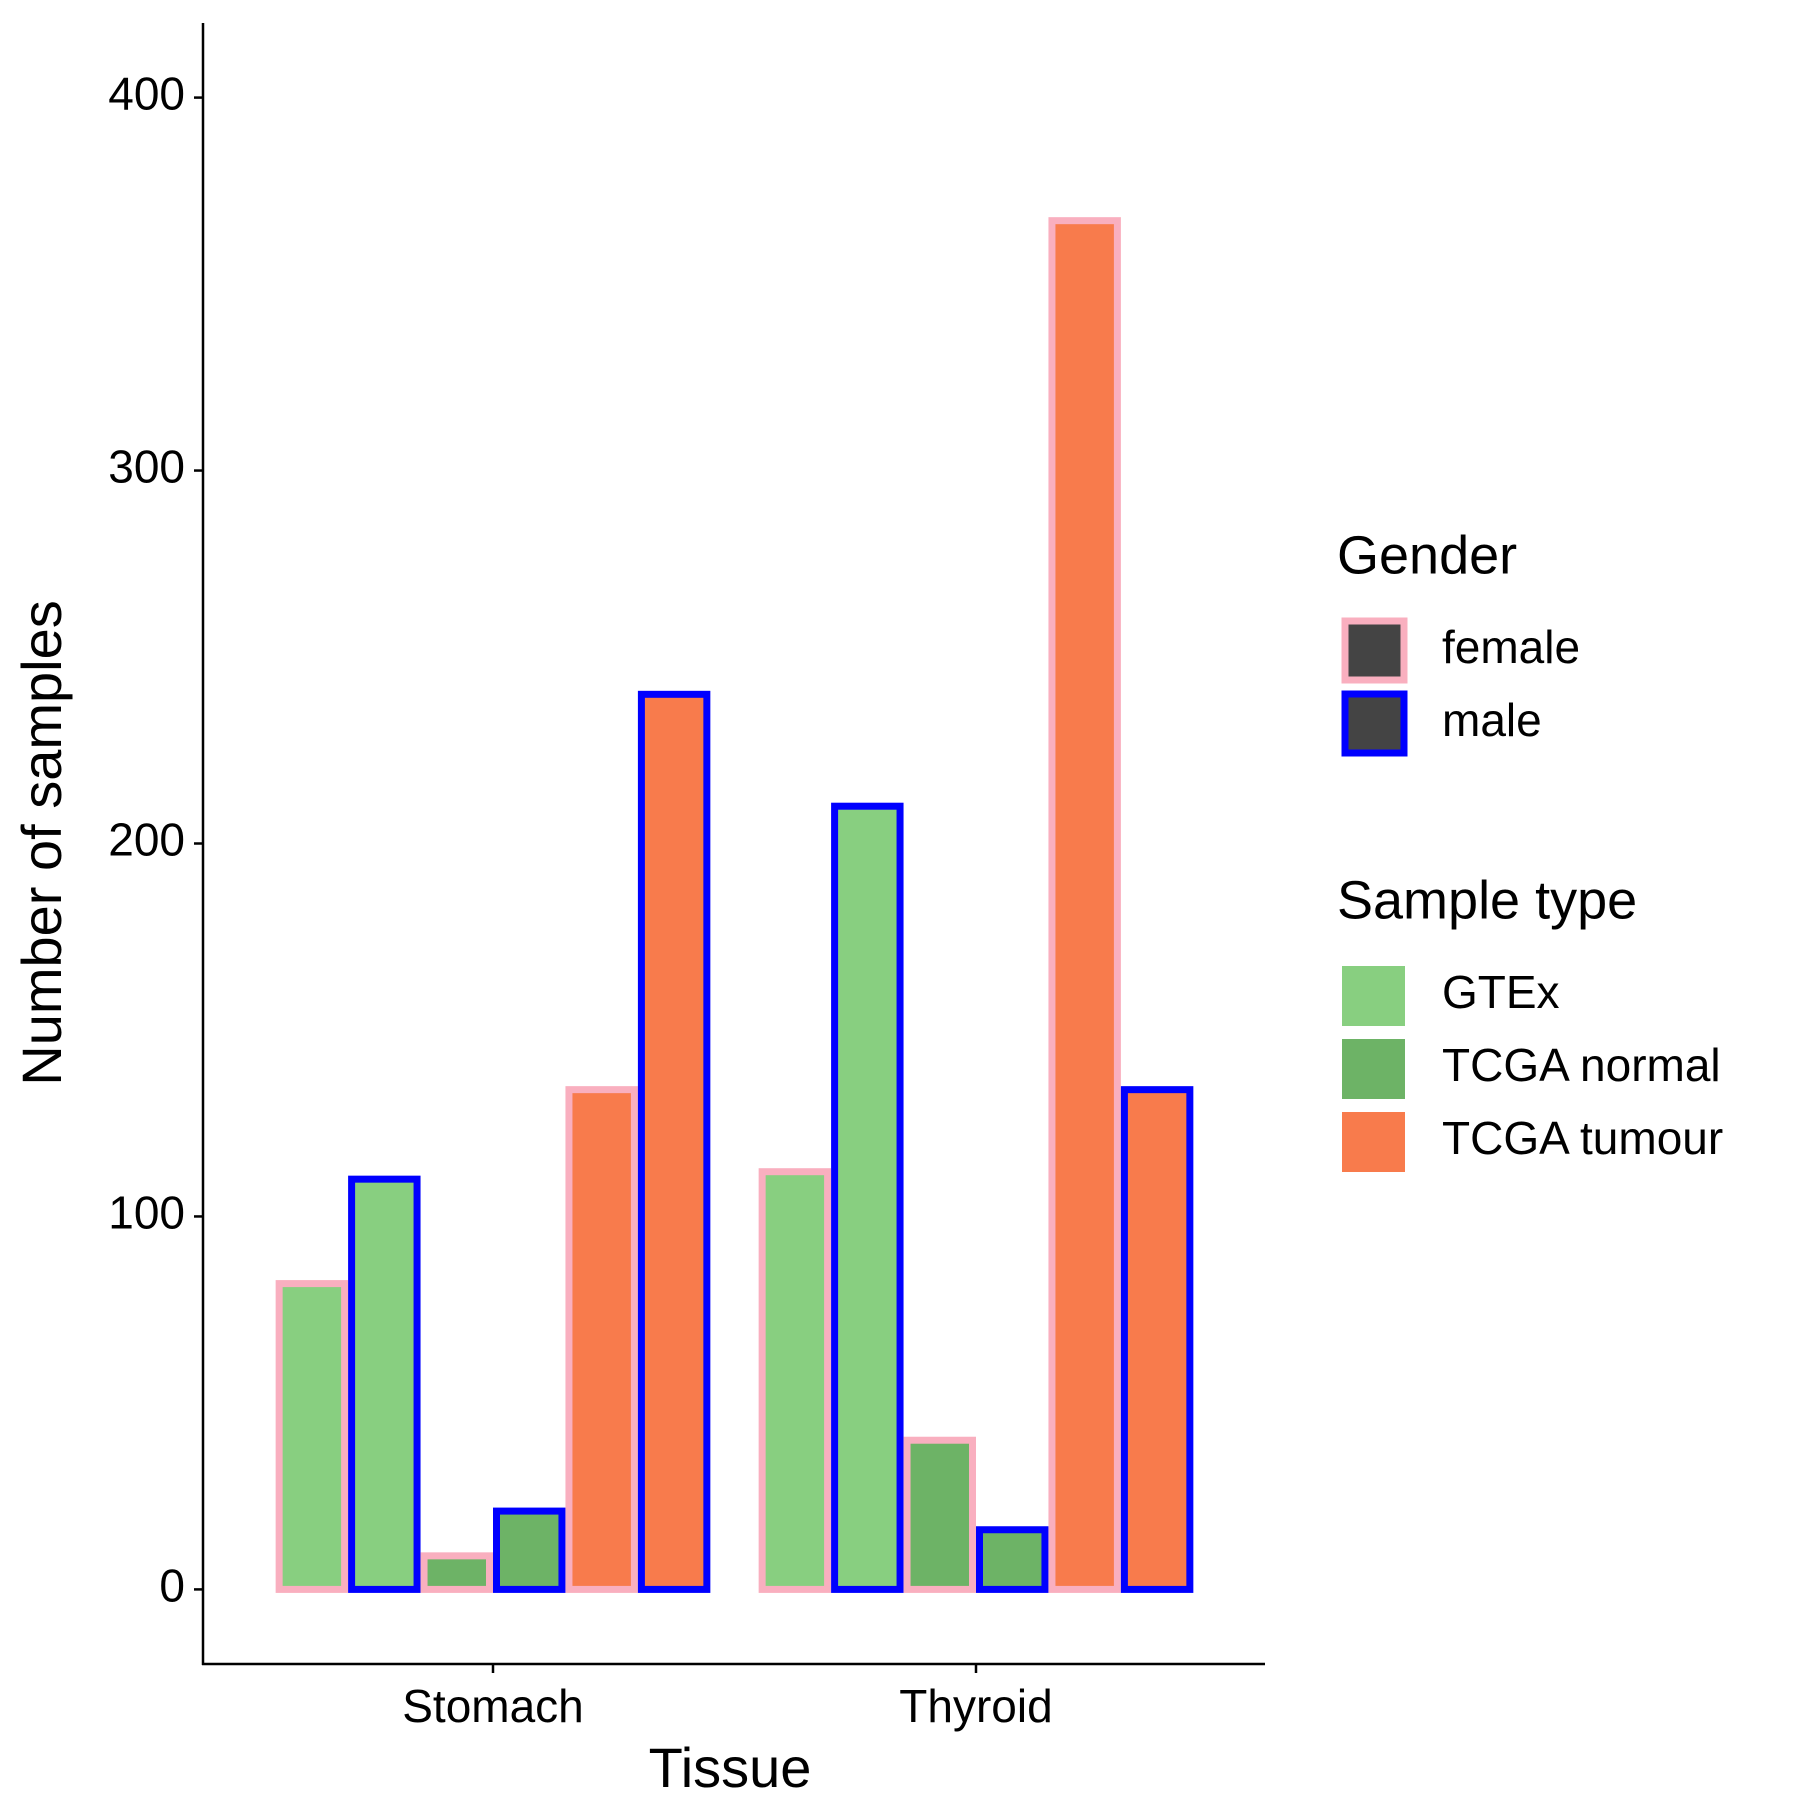 This screenshot has width=1800, height=1800. What do you see at coordinates (1581, 1065) in the screenshot?
I see `legend-label: TCGA normal` at bounding box center [1581, 1065].